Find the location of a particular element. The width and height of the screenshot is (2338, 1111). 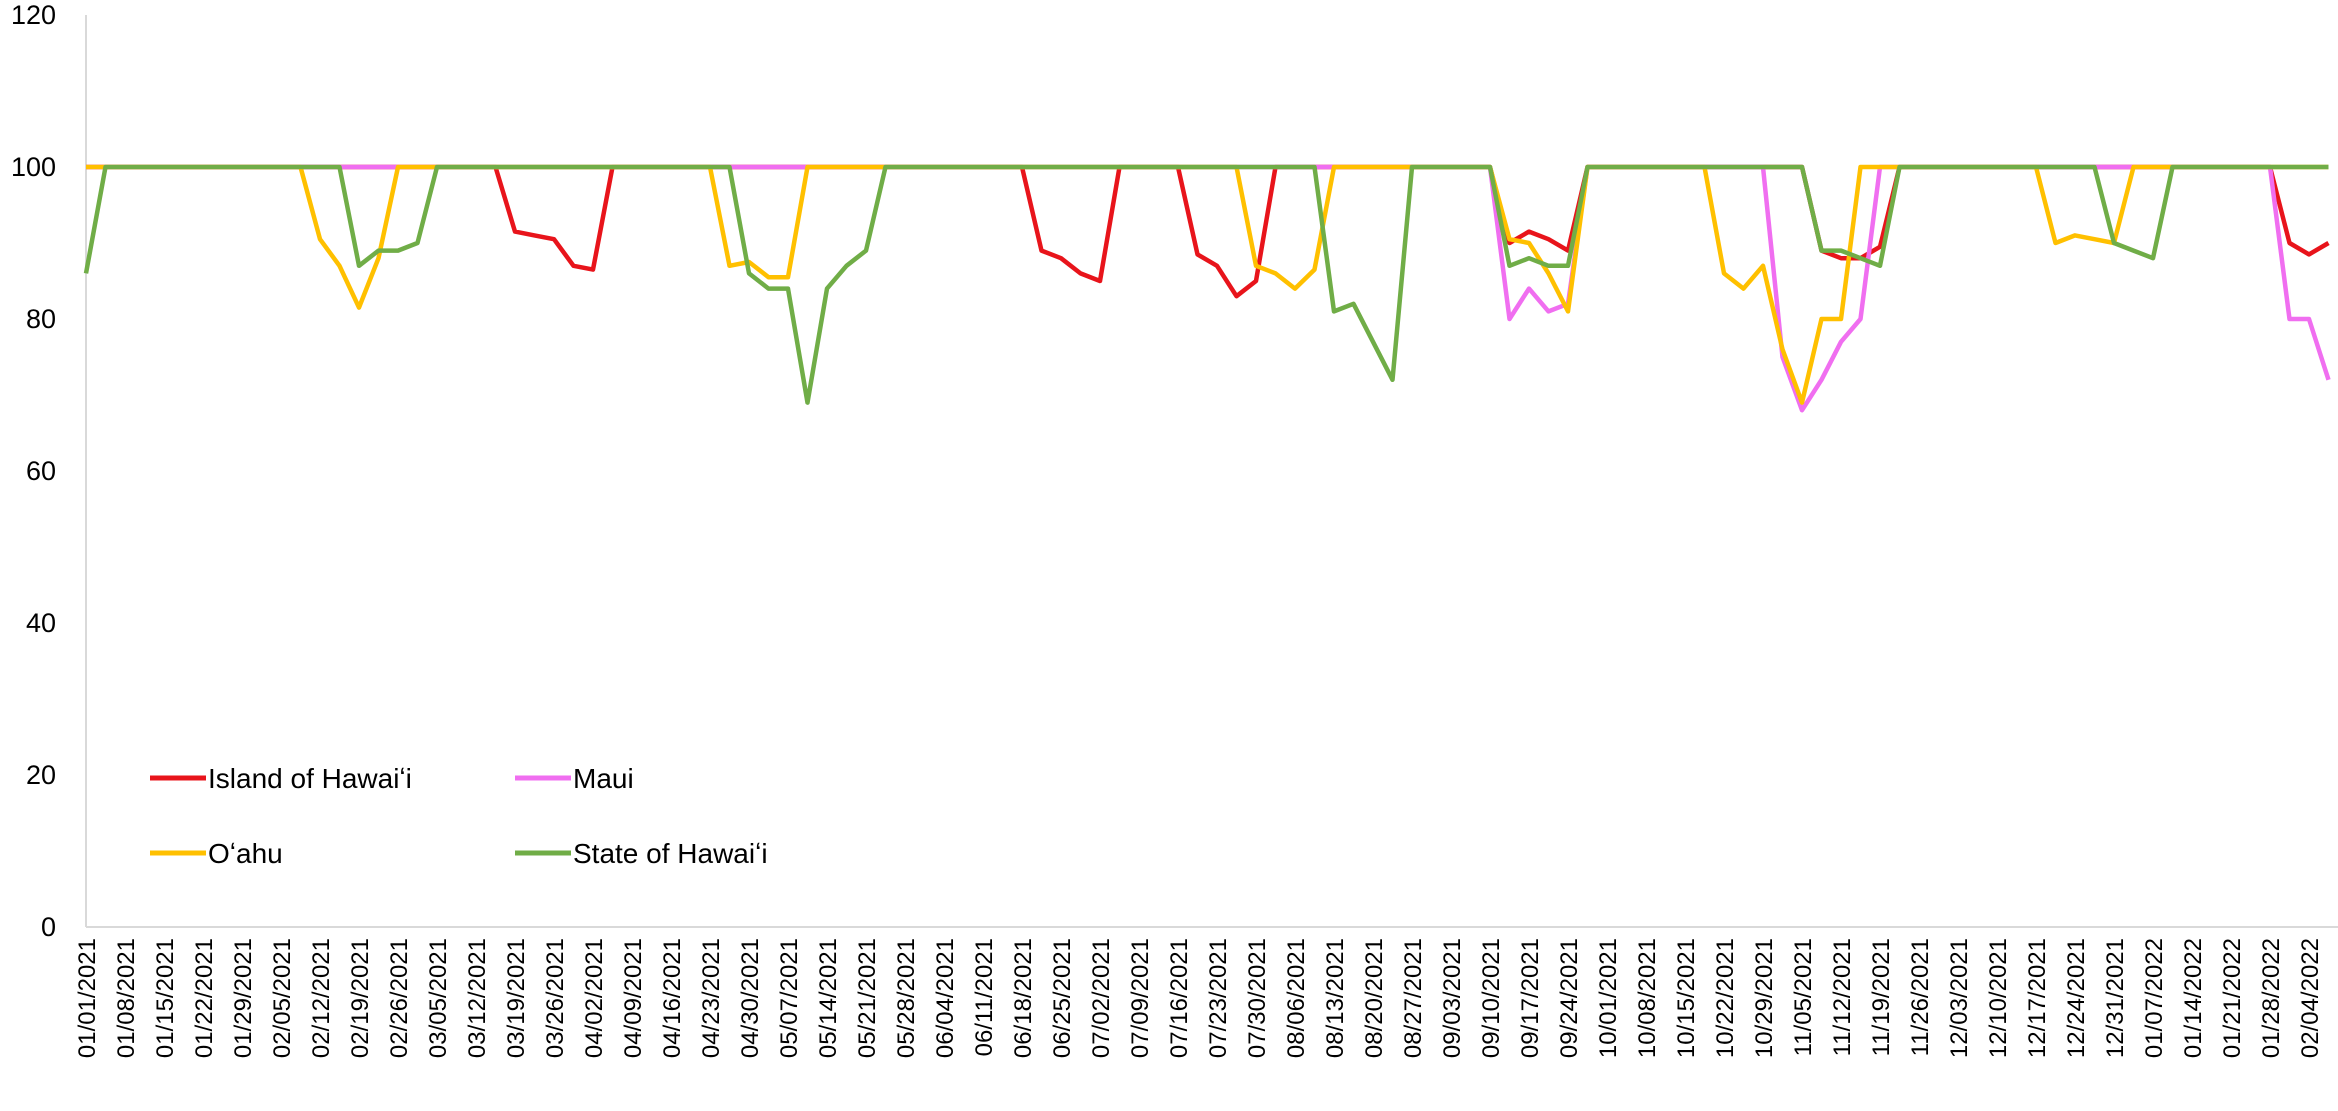

x-tick-label: 01/14/2022 is located at coordinates (2193, 998).